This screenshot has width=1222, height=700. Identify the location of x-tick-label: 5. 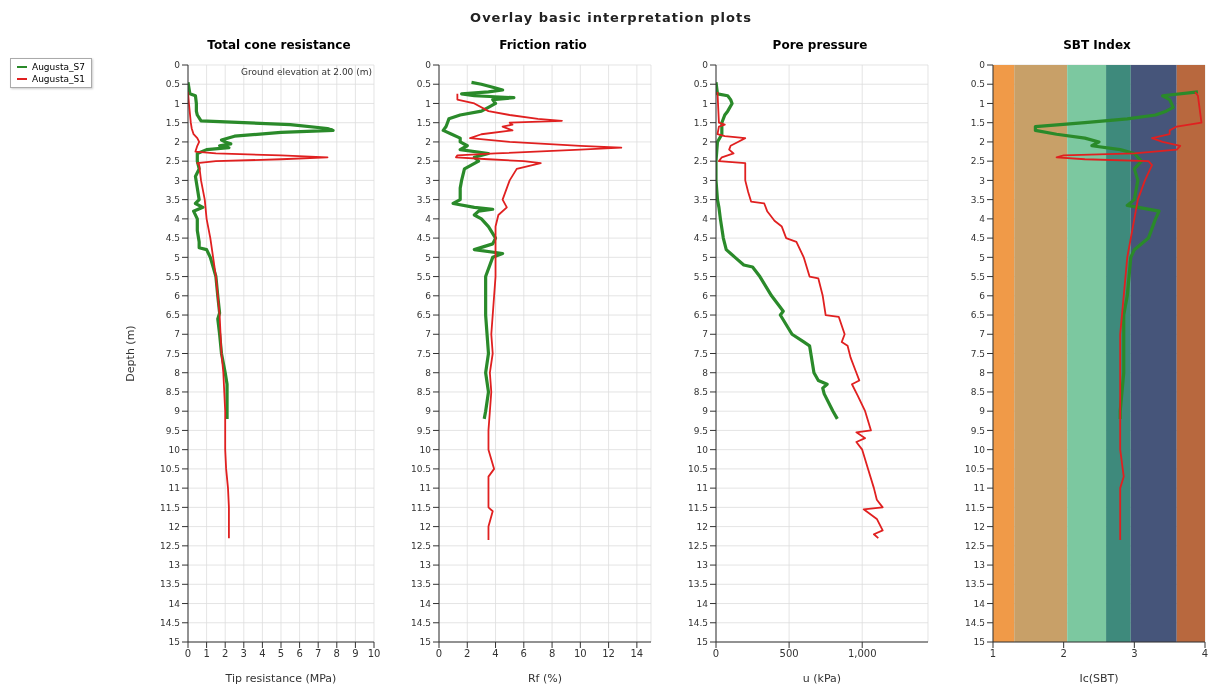
(281, 654).